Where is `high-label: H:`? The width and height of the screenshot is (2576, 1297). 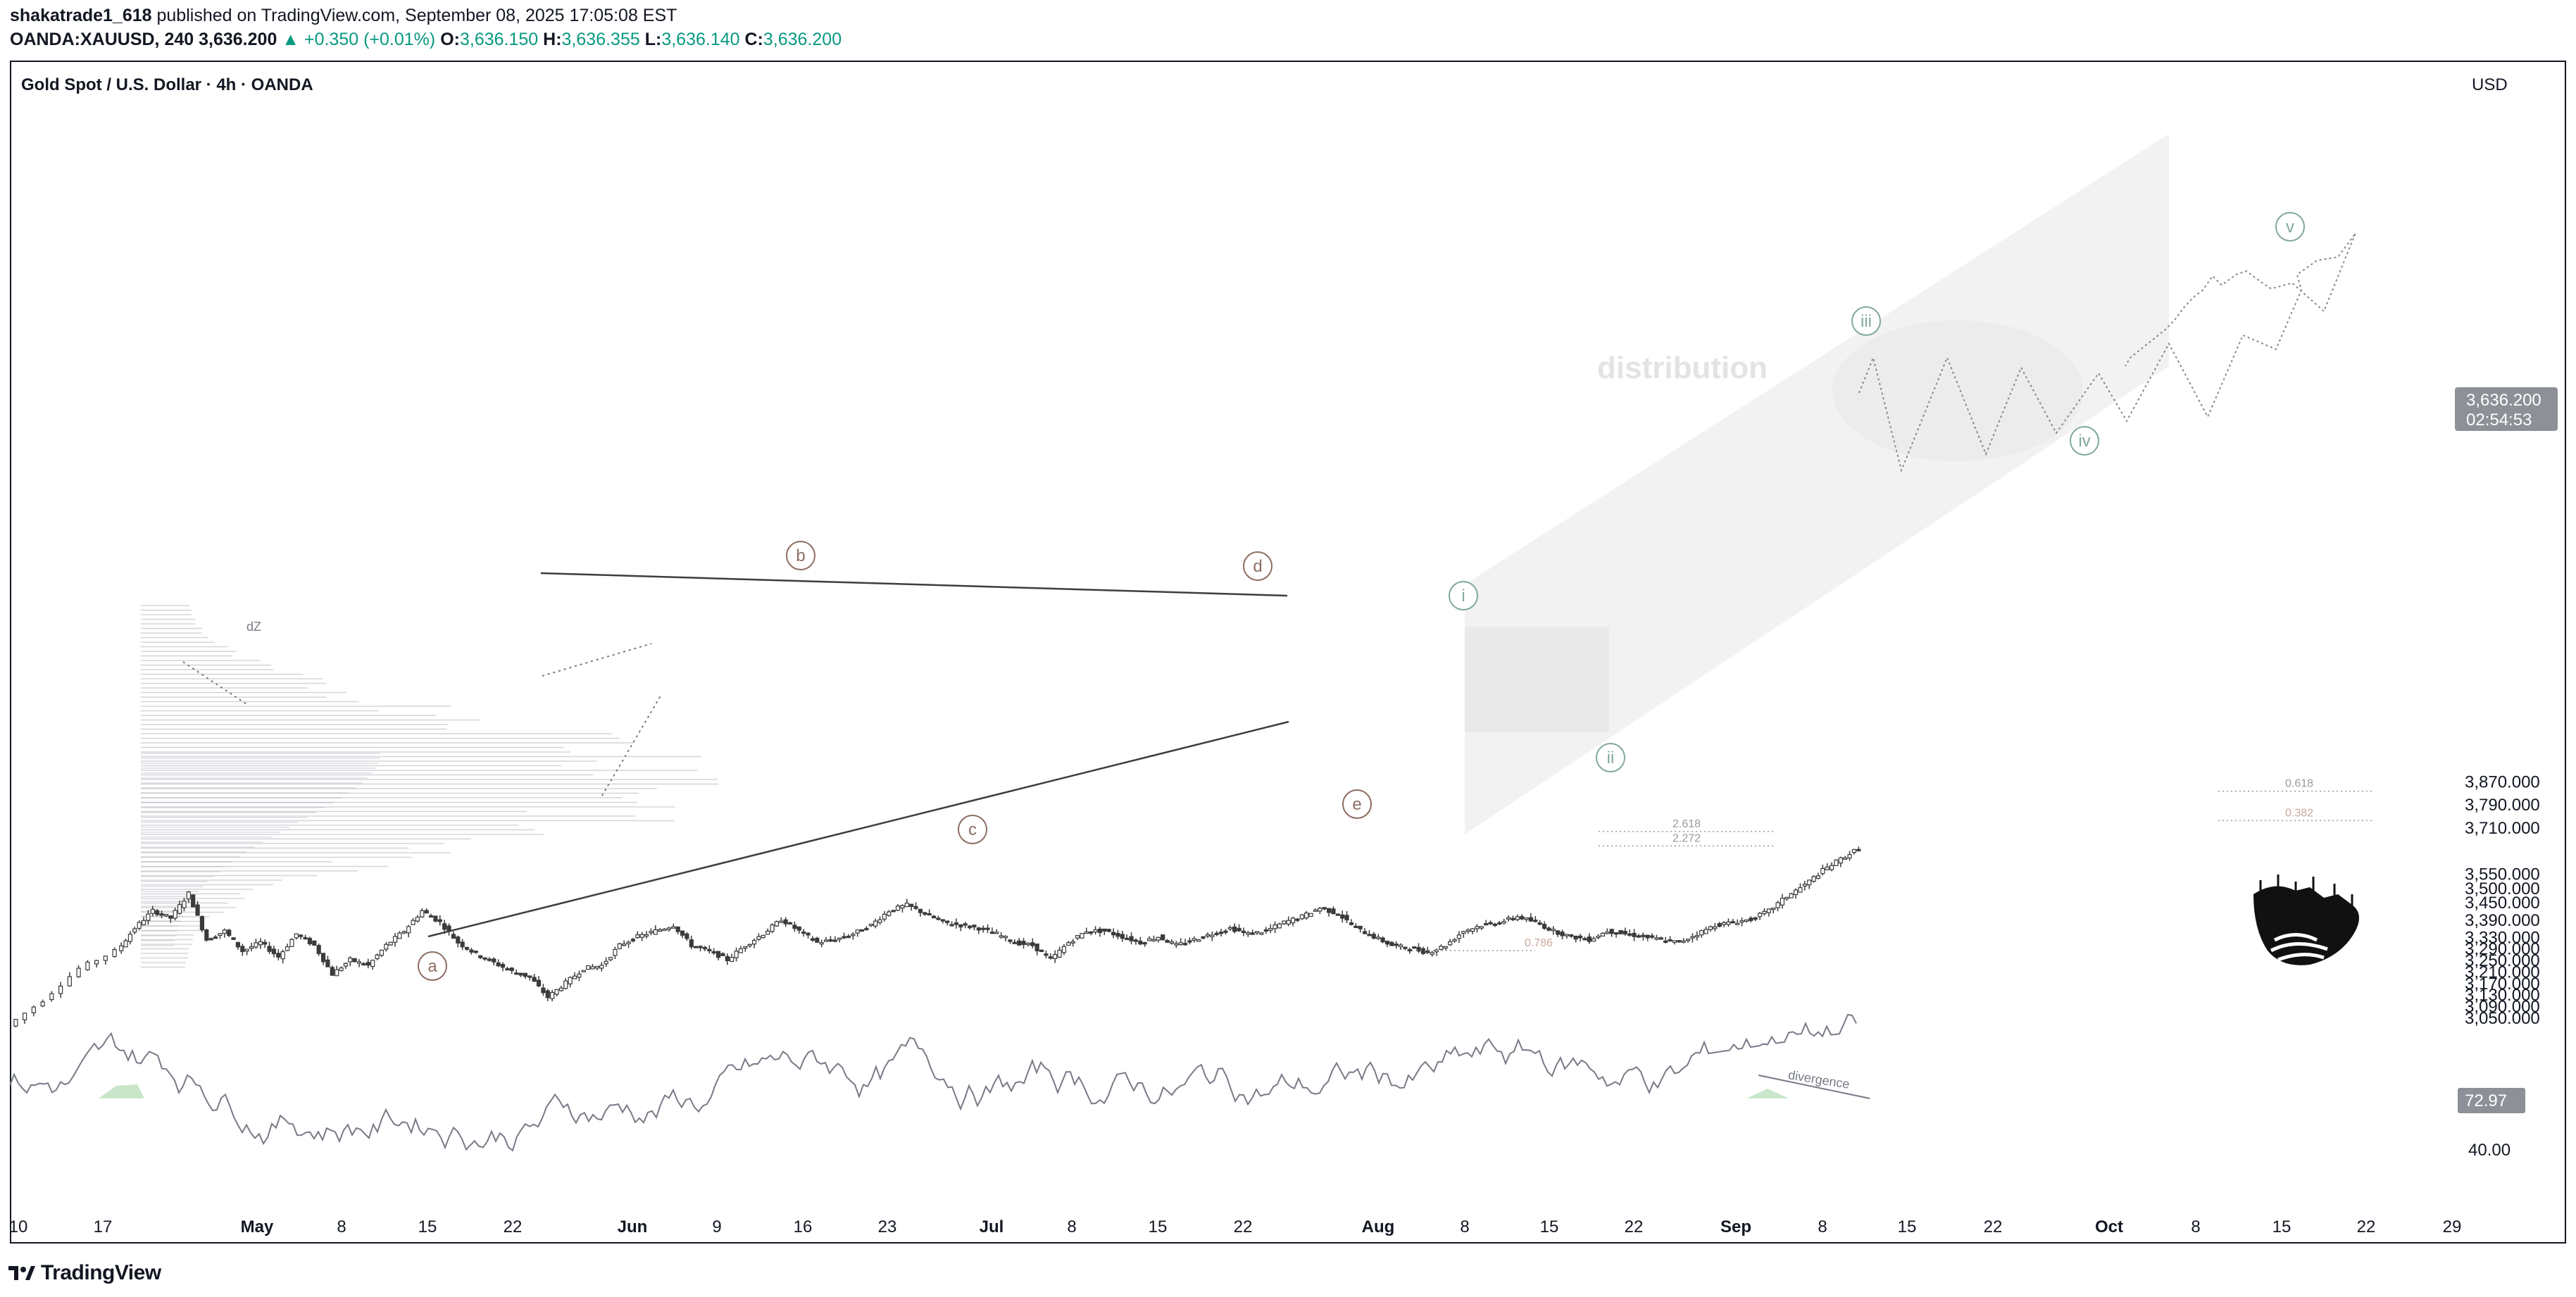 high-label: H: is located at coordinates (552, 39).